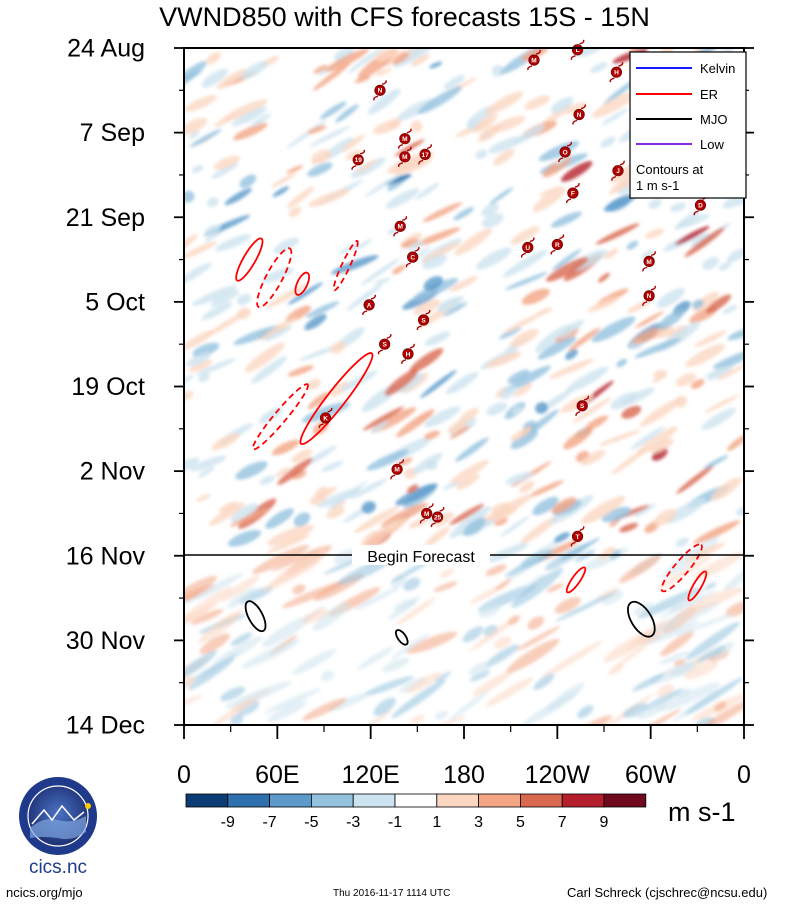 The image size is (809, 907). Describe the element at coordinates (105, 726) in the screenshot. I see `y-tick-label: 14 Dec` at that location.